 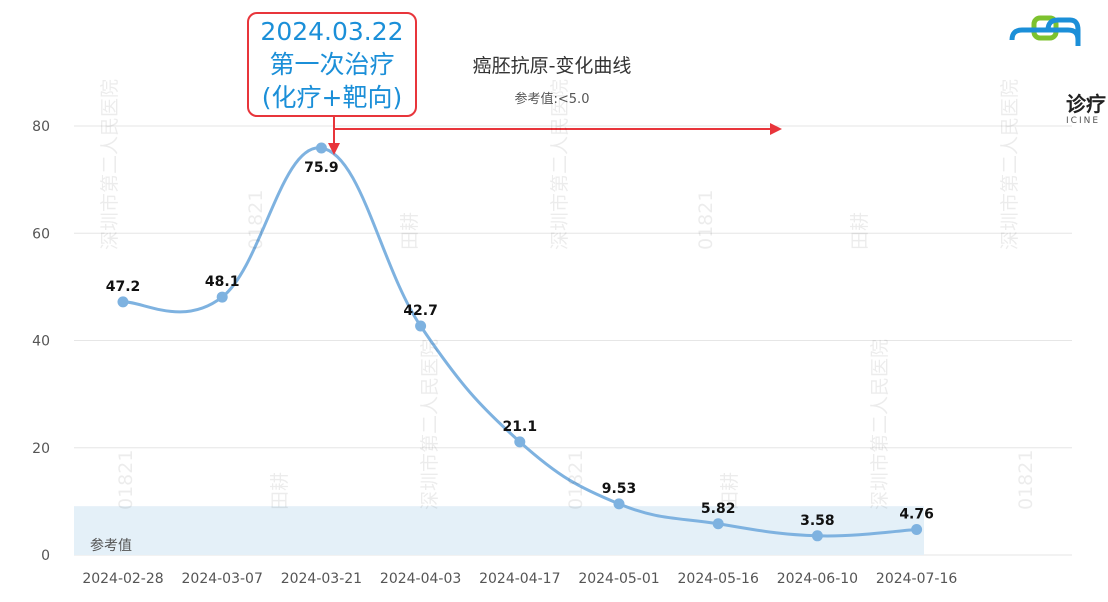 I want to click on reference-band-label: 参考值, so click(x=111, y=545).